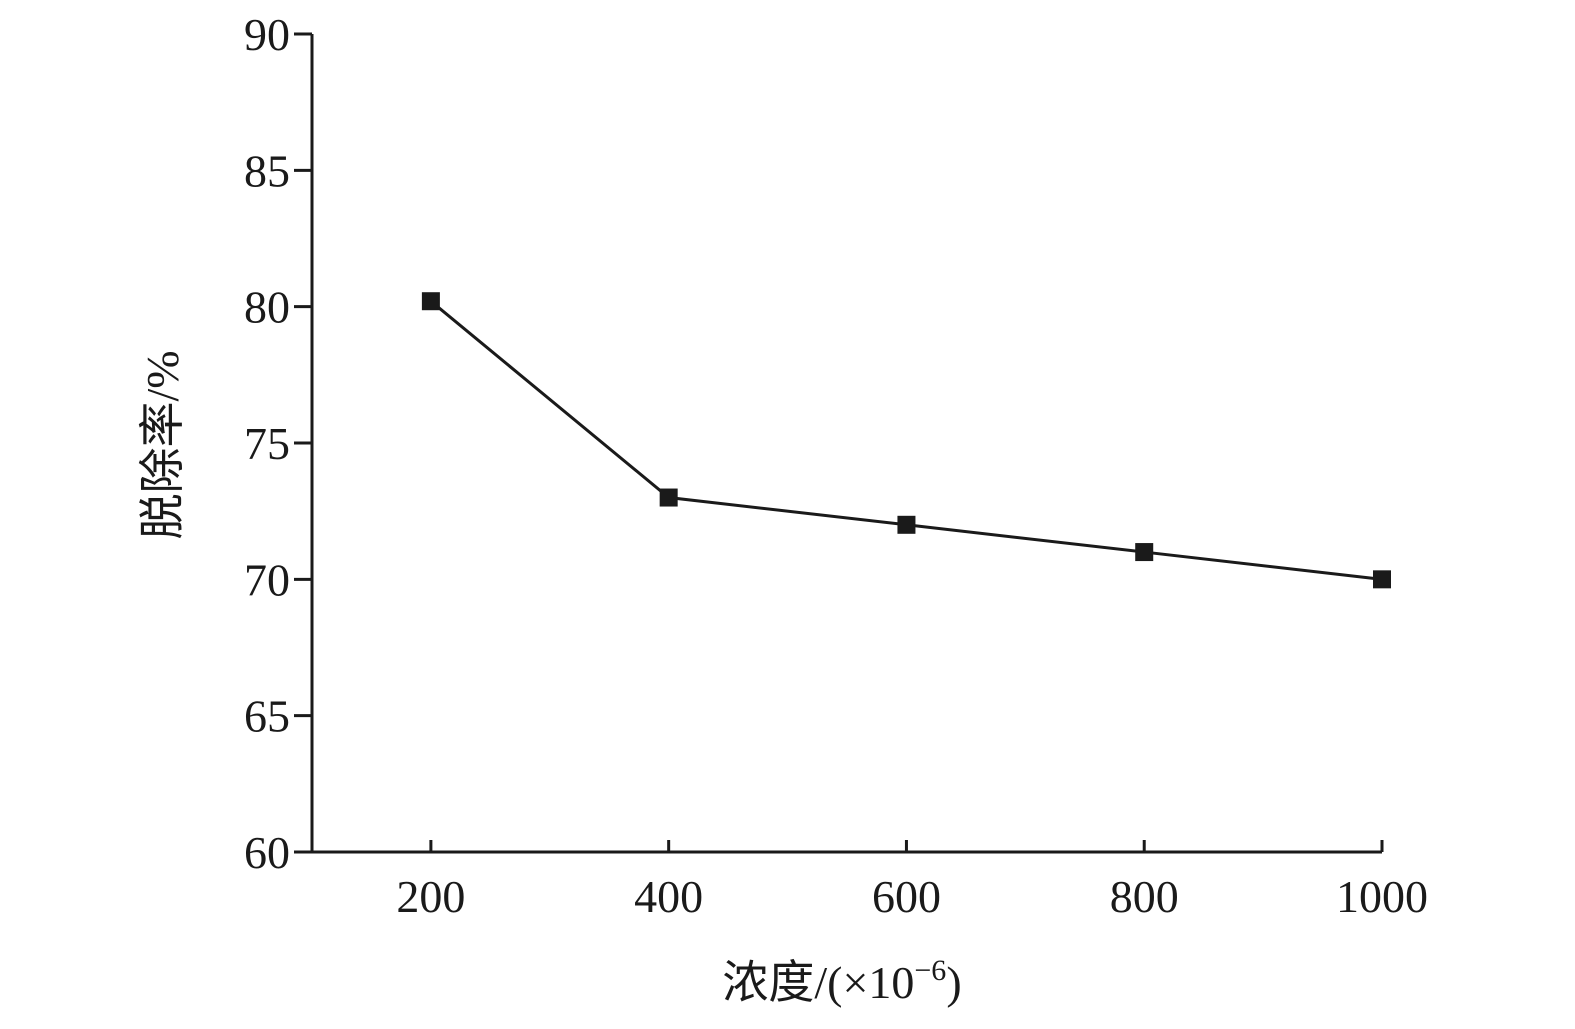  Describe the element at coordinates (267, 852) in the screenshot. I see `y-tick-label: 60` at that location.